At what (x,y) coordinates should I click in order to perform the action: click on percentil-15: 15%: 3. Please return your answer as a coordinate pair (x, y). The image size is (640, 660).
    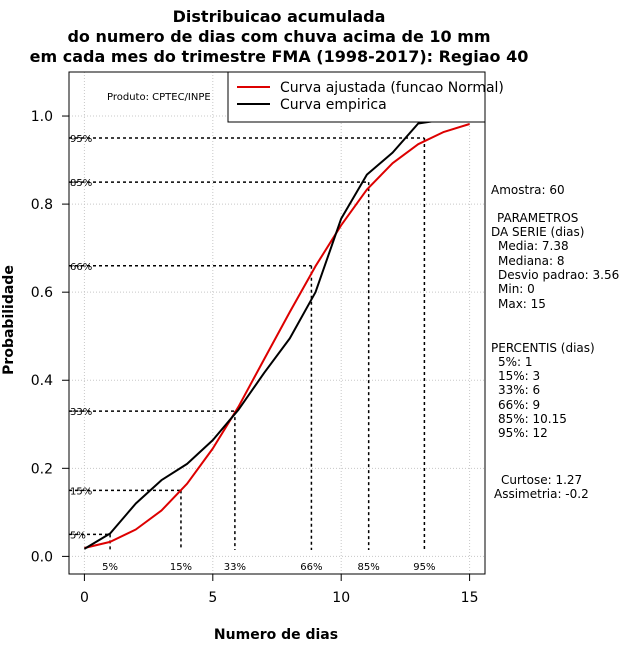
    Looking at the image, I should click on (519, 376).